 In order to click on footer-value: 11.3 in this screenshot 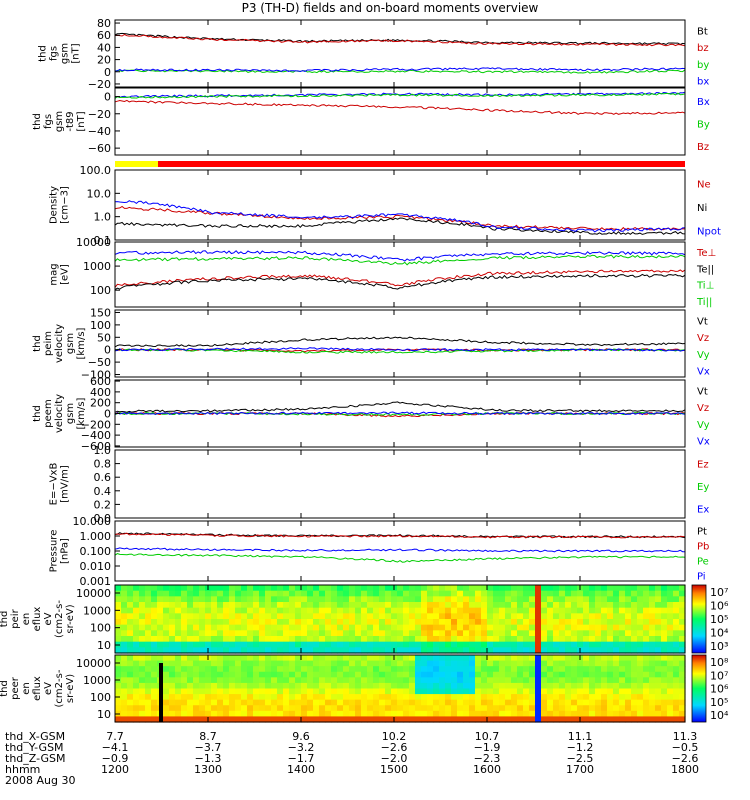, I will do `click(685, 736)`.